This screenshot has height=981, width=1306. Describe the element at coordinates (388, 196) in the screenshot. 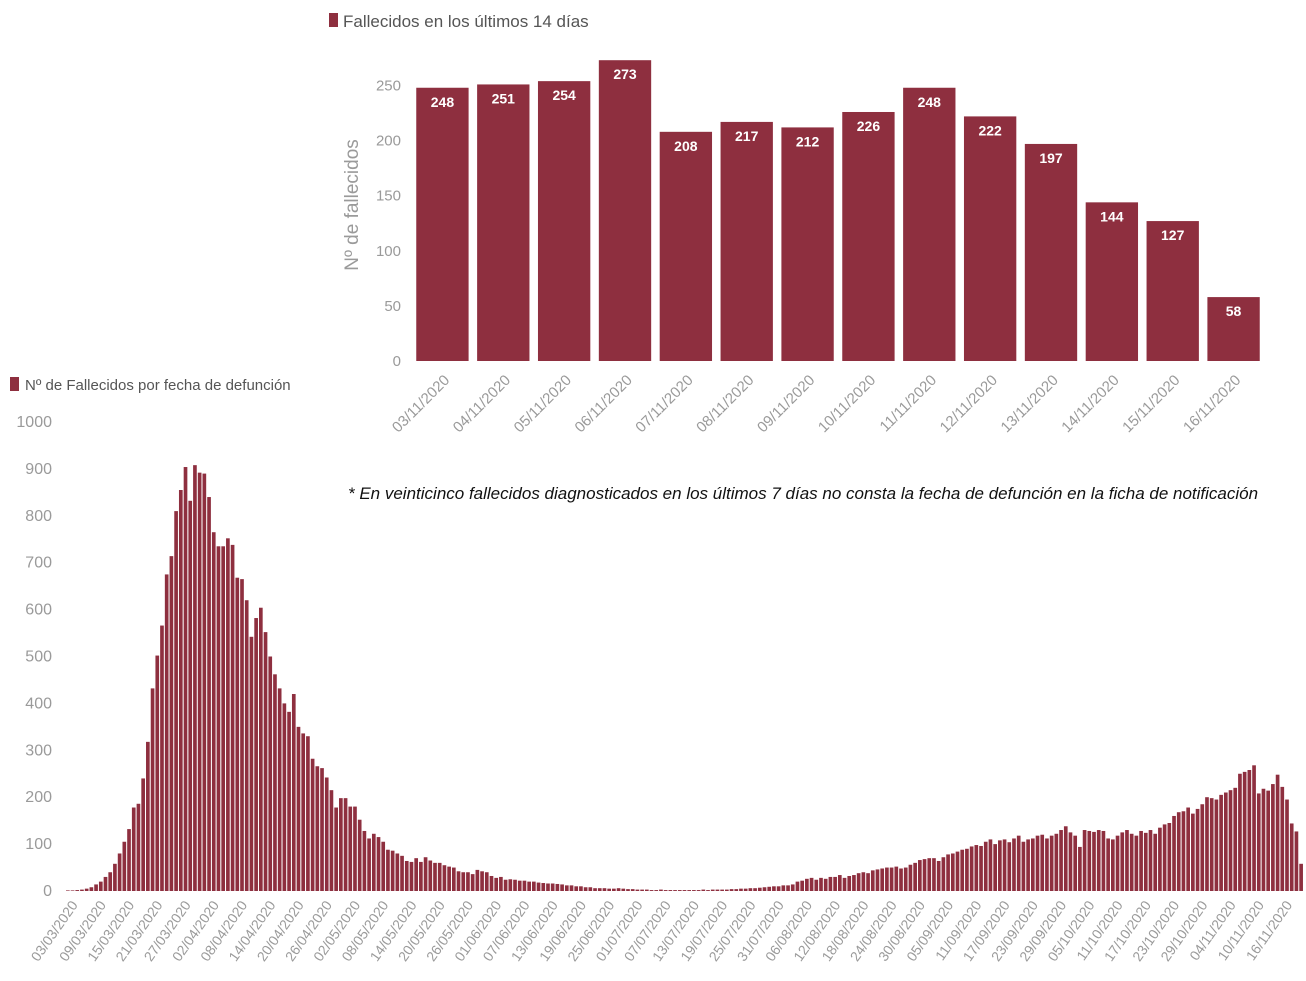

I see `y-tick-label-14-days: 150` at that location.